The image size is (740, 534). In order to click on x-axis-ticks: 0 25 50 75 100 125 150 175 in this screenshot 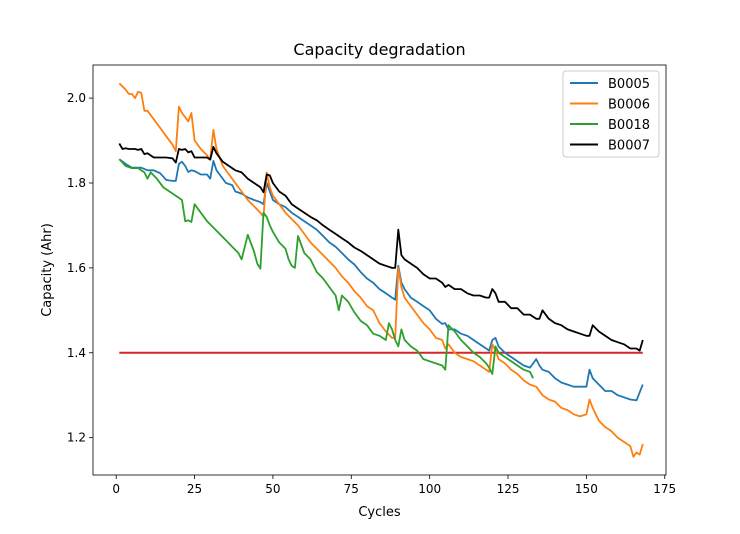, I will do `click(394, 485)`.